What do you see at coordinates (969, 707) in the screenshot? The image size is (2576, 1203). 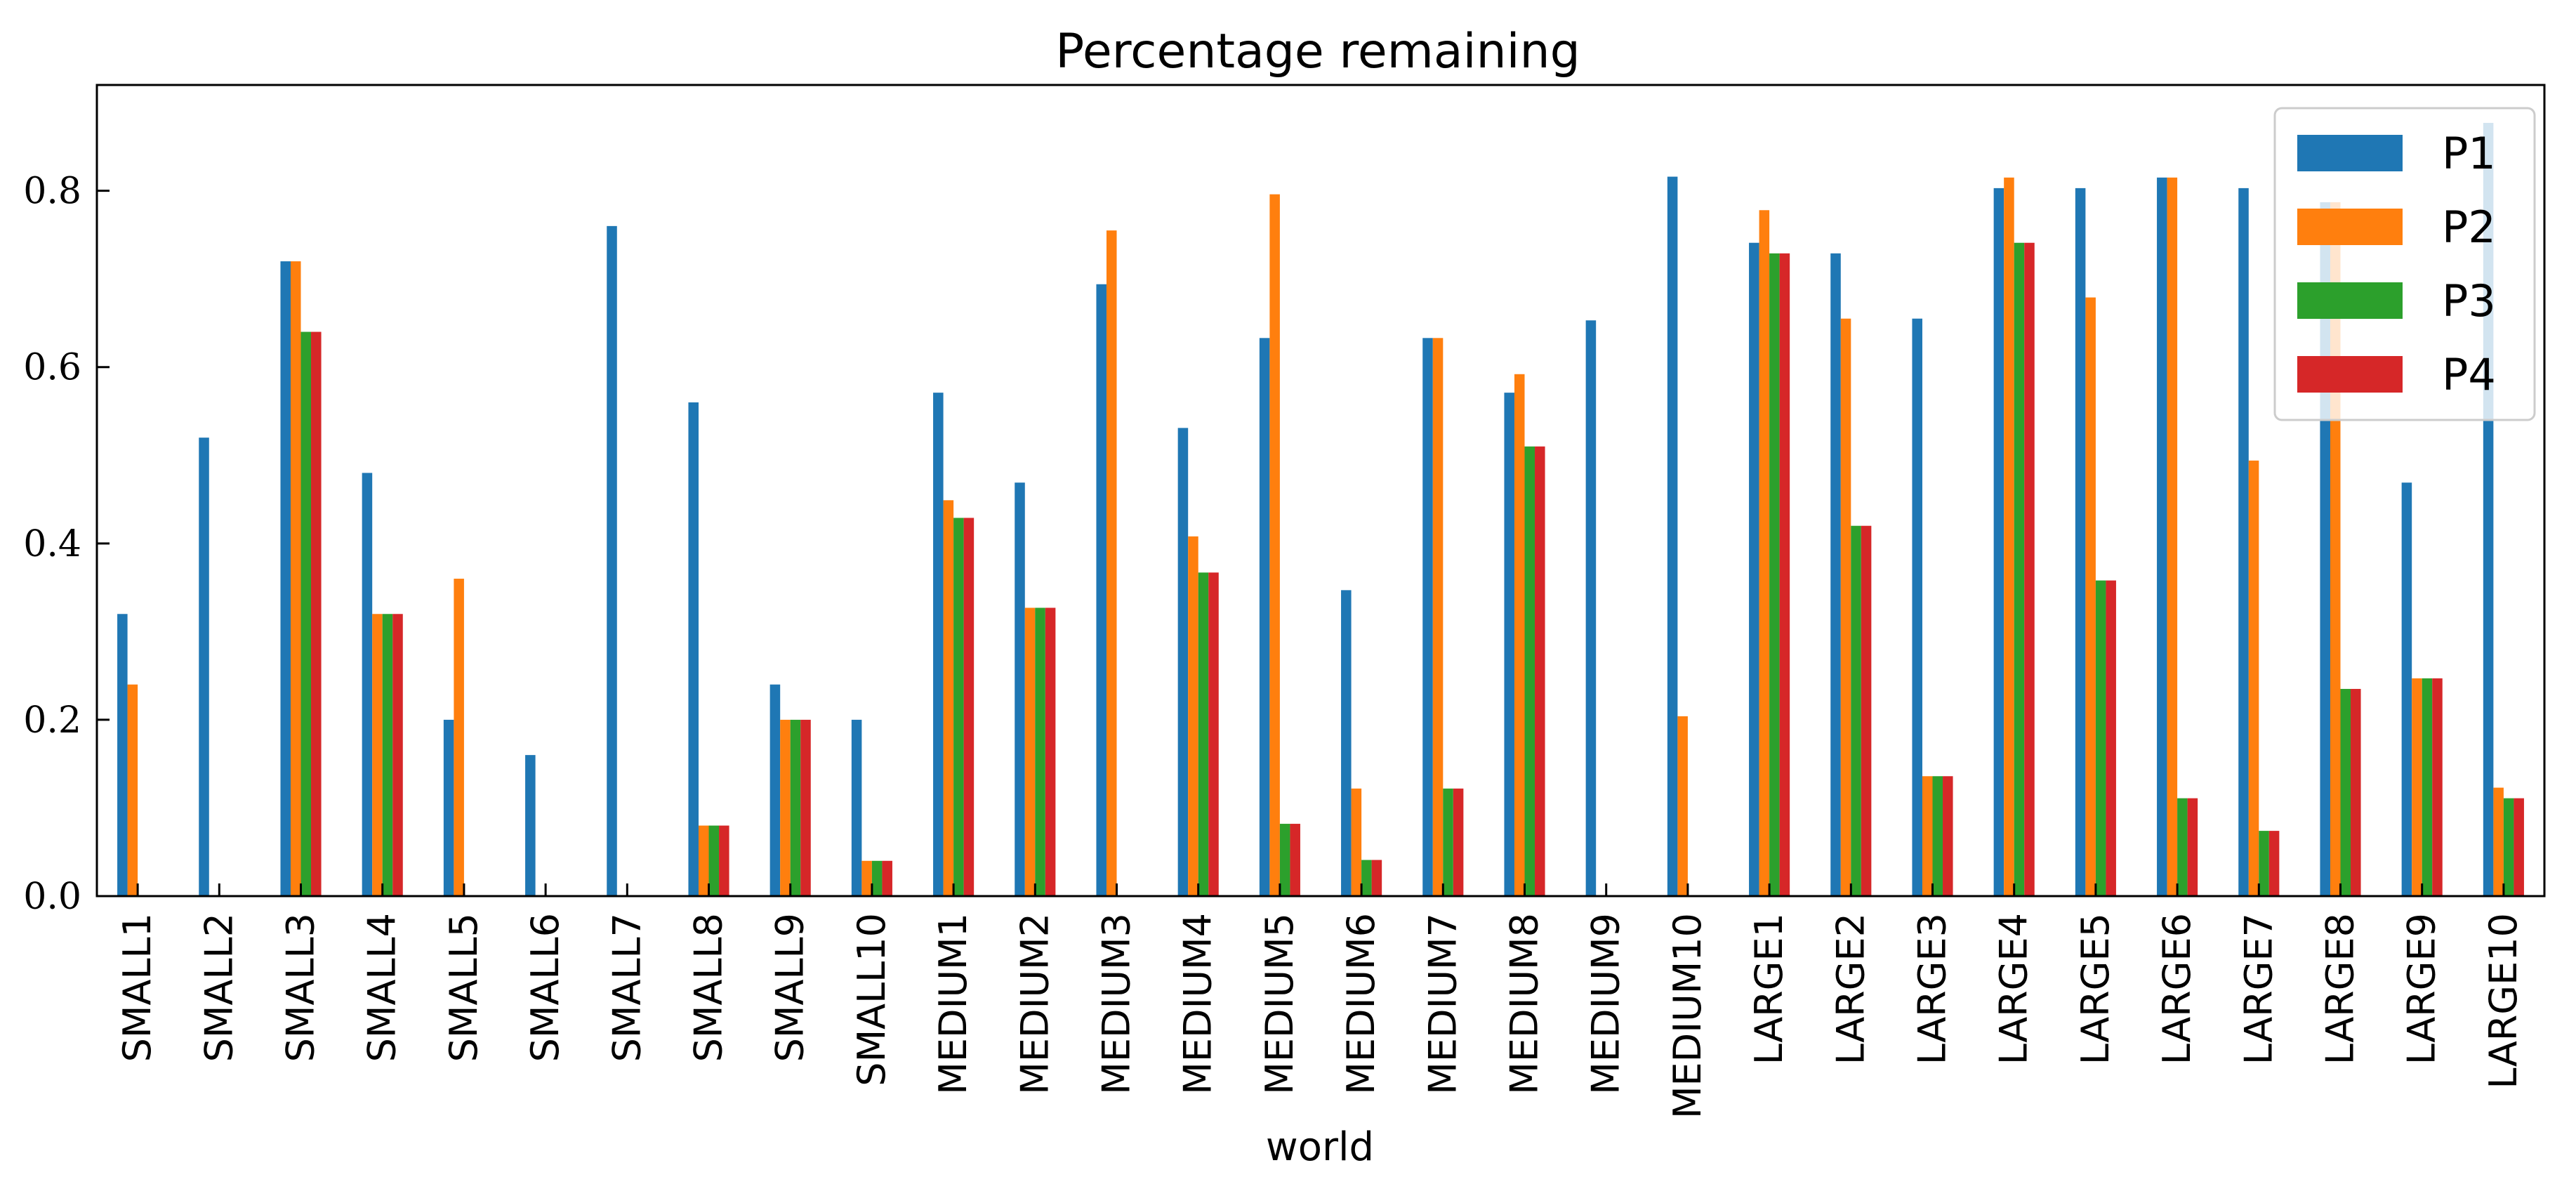 I see `bar-p4-medium1` at bounding box center [969, 707].